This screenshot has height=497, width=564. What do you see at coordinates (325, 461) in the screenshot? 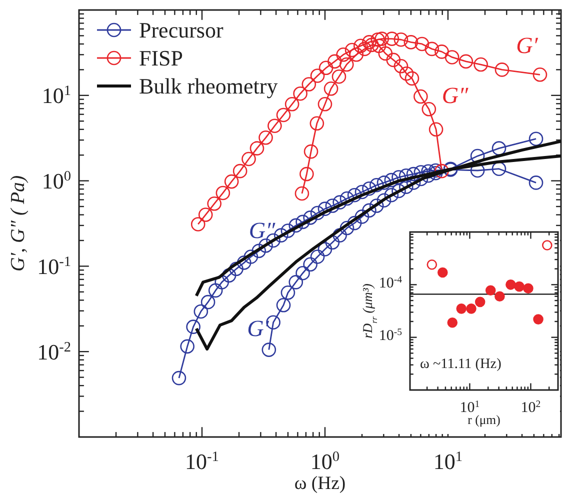
I see `x-tick-label: 10$^{0}$` at bounding box center [325, 461].